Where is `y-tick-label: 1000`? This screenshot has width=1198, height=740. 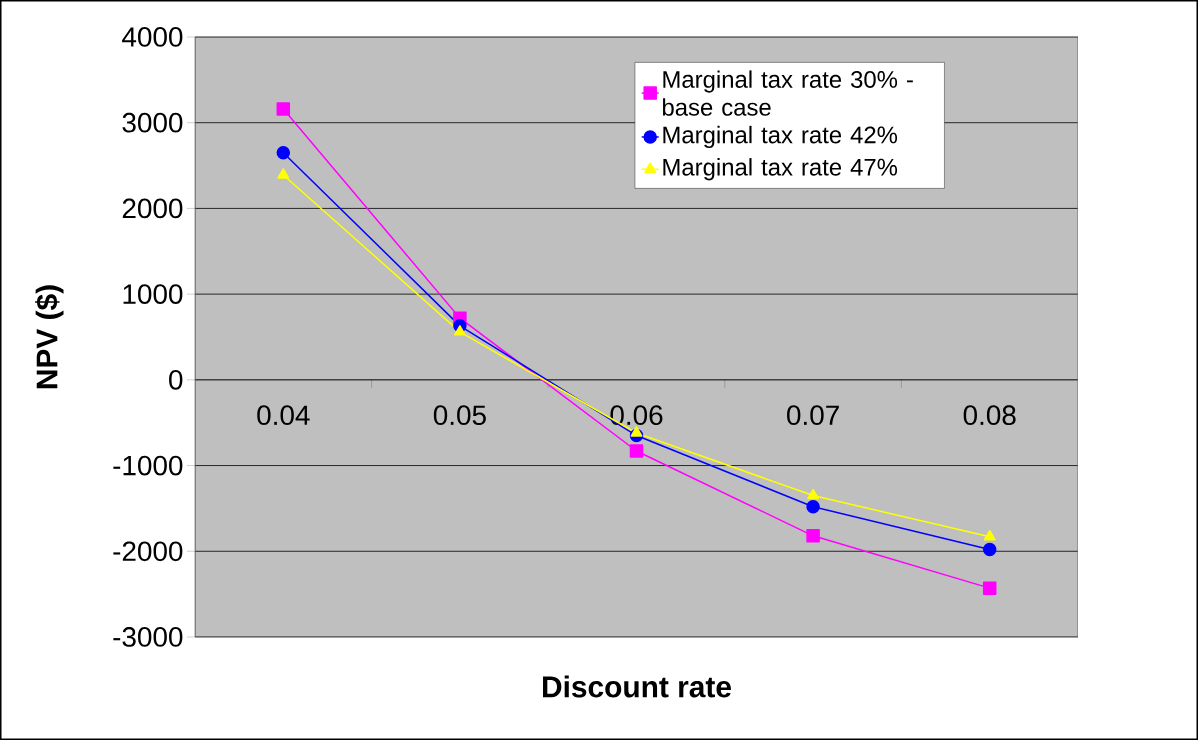 y-tick-label: 1000 is located at coordinates (153, 294).